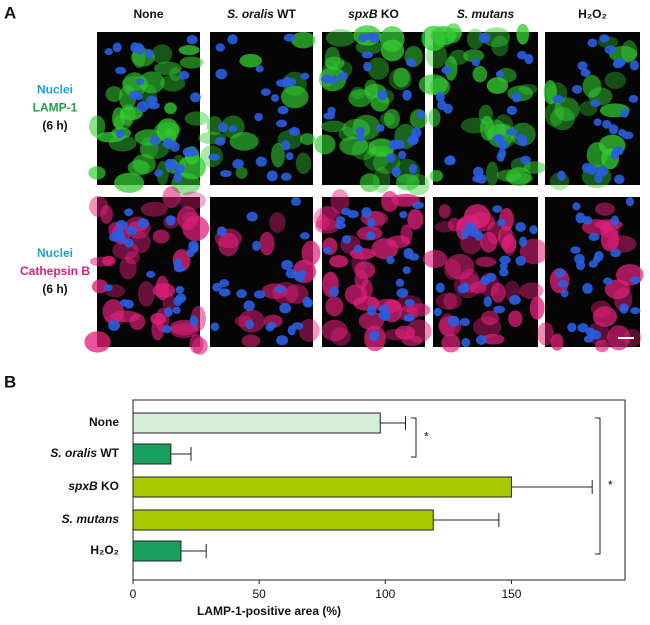 The width and height of the screenshot is (650, 625). I want to click on y-tick-label: S. mutans, so click(91, 519).